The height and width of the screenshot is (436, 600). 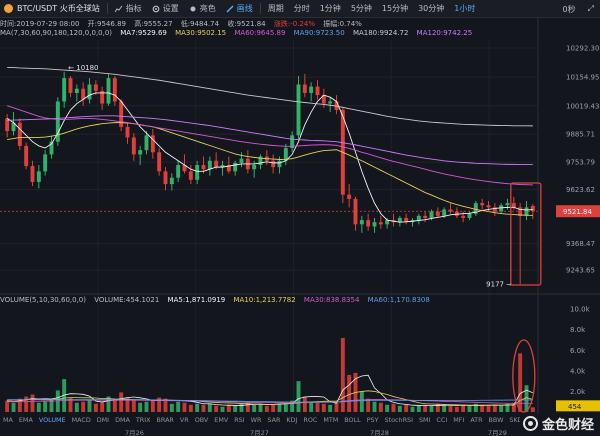 What do you see at coordinates (58, 8) in the screenshot?
I see `symbol-label: BTC/USDT 火币全球站` at bounding box center [58, 8].